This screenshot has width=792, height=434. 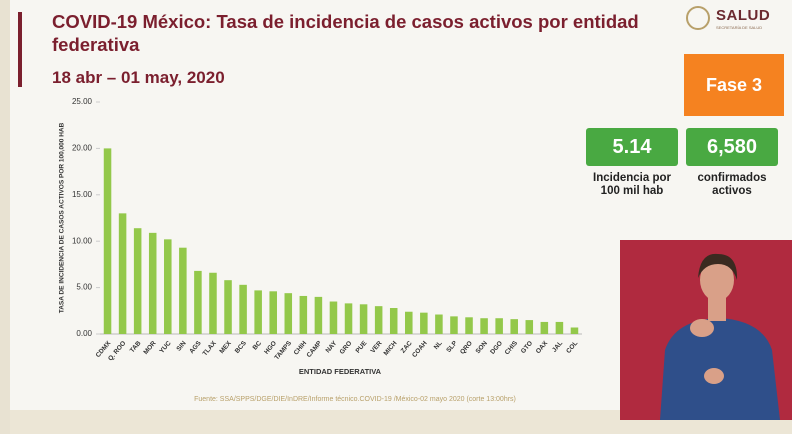 I want to click on indicator-value: 6,580, so click(x=732, y=147).